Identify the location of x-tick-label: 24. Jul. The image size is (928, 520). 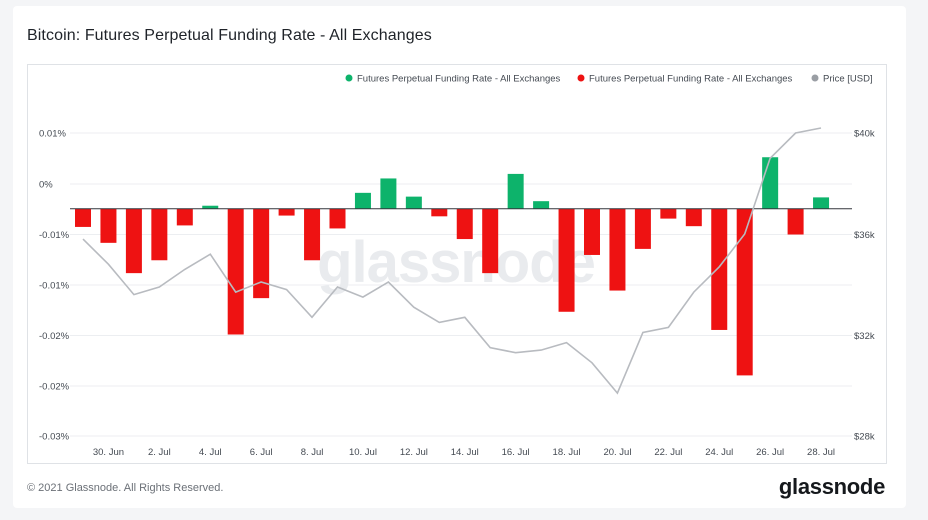
(719, 452).